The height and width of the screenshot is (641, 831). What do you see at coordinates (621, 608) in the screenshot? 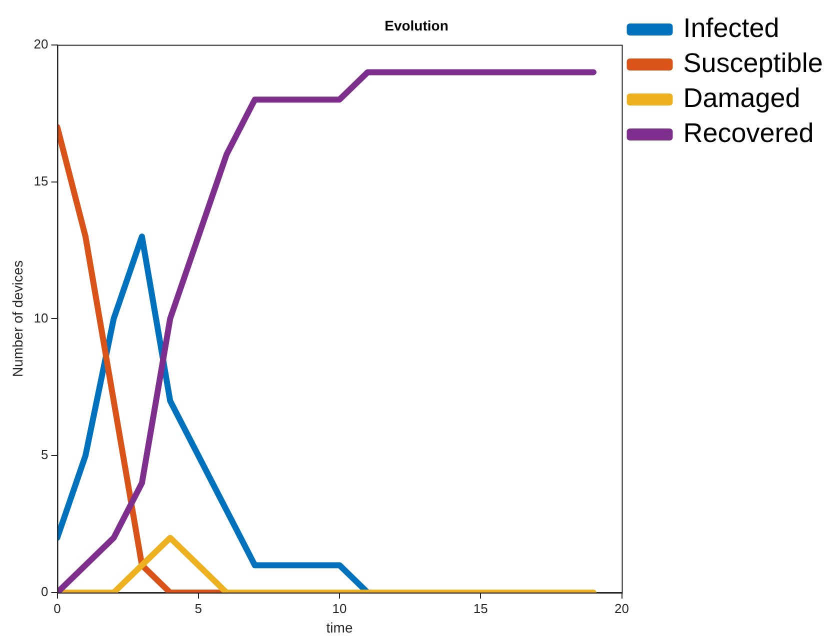
I see `x-tick-label: 20` at bounding box center [621, 608].